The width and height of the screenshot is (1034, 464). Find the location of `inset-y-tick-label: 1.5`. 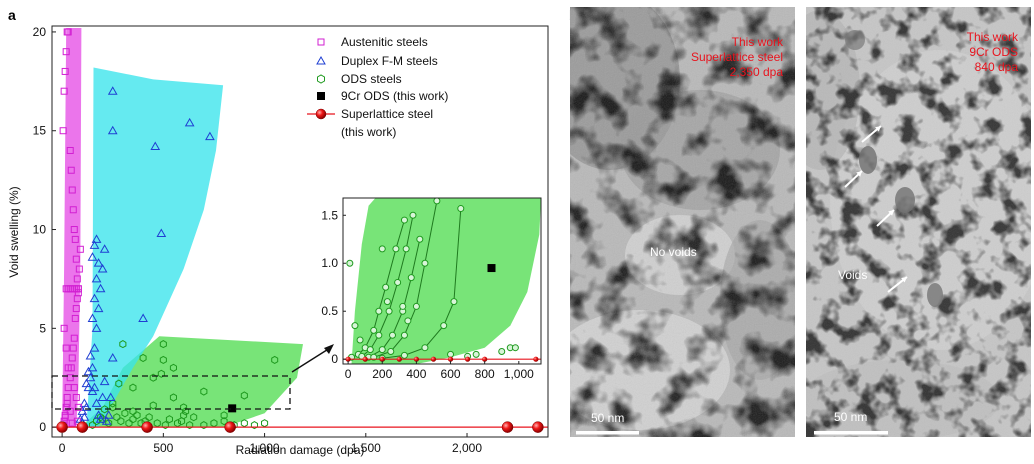

inset-y-tick-label: 1.5 is located at coordinates (329, 215).